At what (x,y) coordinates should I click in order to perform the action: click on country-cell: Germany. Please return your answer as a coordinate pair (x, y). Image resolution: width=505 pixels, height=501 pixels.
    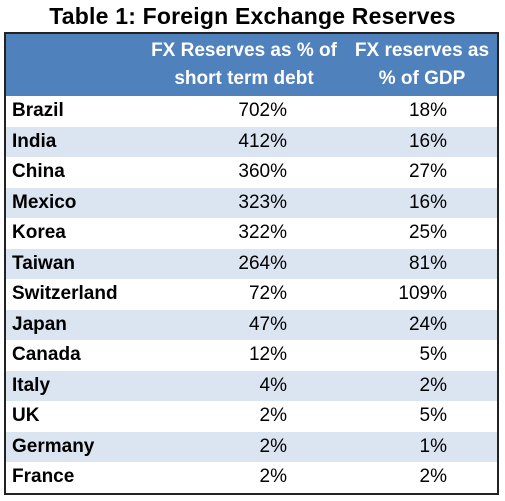
    Looking at the image, I should click on (53, 446).